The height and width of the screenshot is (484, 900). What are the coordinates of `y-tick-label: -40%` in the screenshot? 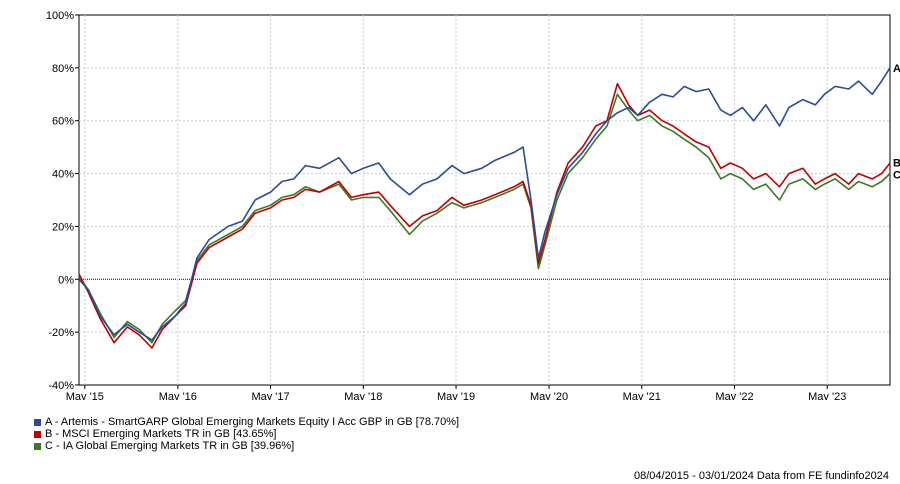 It's located at (61, 386).